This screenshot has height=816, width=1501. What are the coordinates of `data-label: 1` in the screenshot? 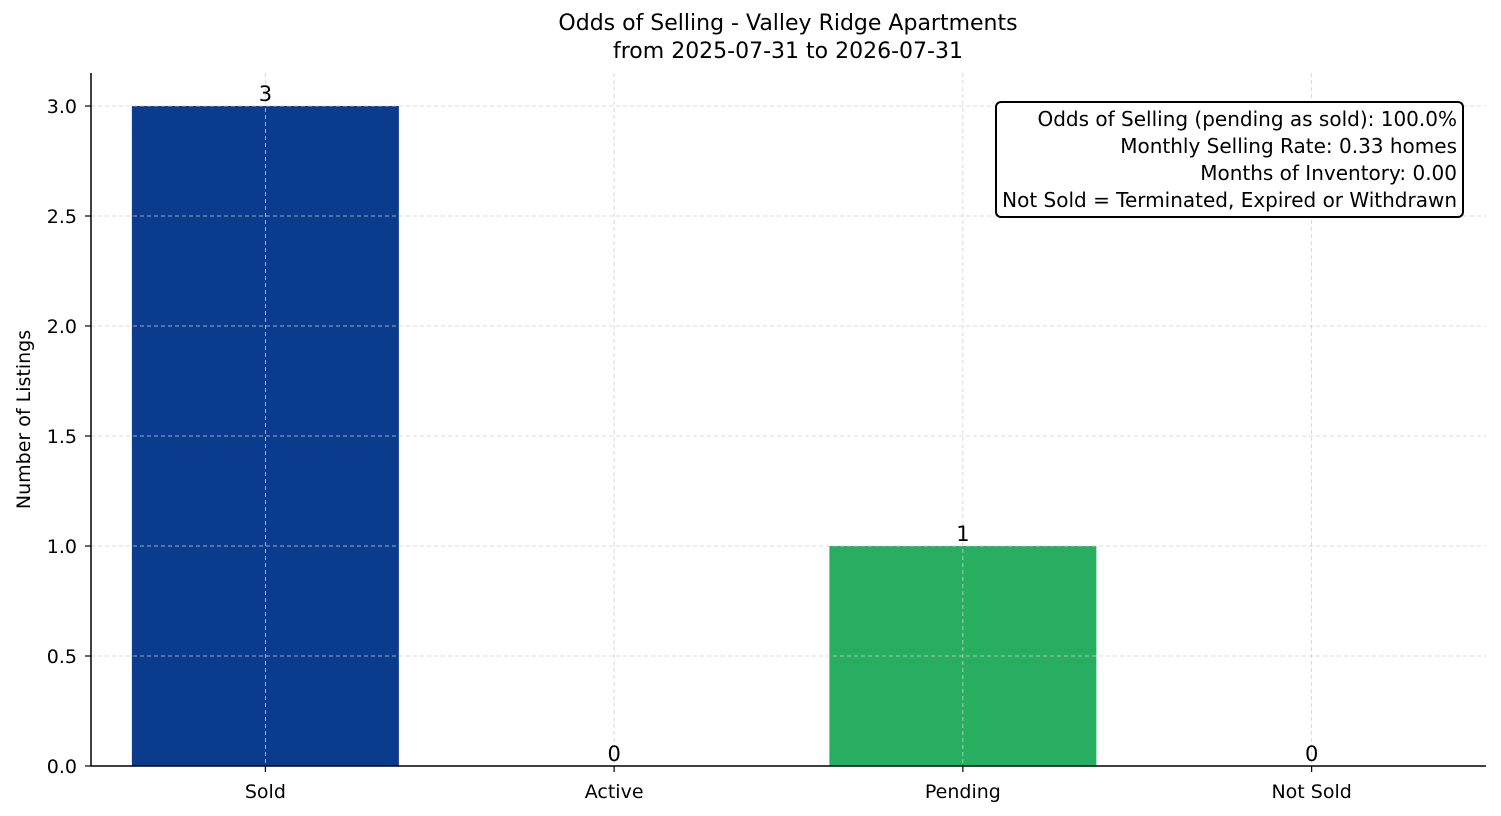 It's located at (962, 534).